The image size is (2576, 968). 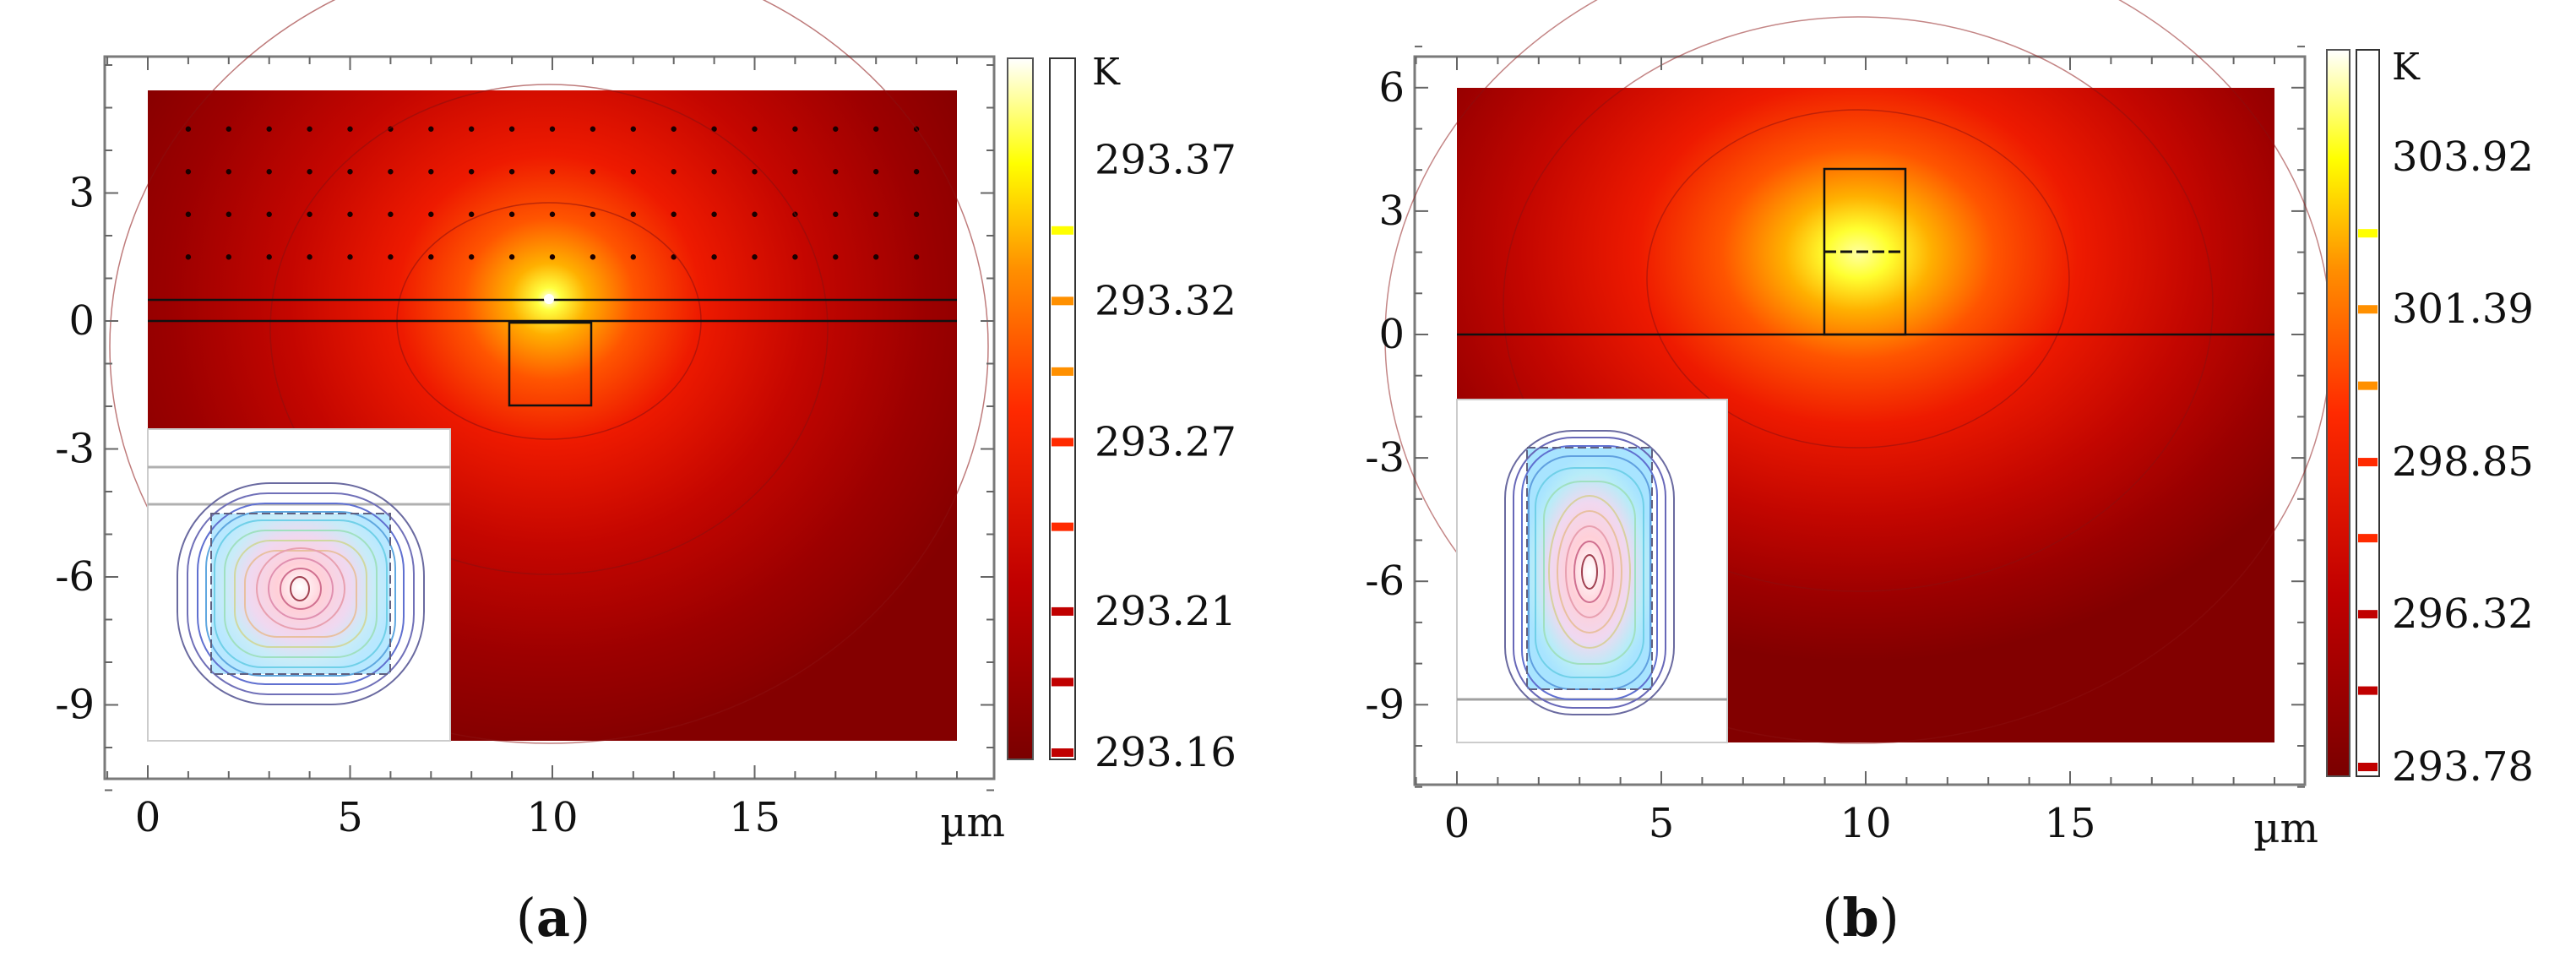 What do you see at coordinates (1165, 752) in the screenshot?
I see `colorbar-tick-label: 293.16` at bounding box center [1165, 752].